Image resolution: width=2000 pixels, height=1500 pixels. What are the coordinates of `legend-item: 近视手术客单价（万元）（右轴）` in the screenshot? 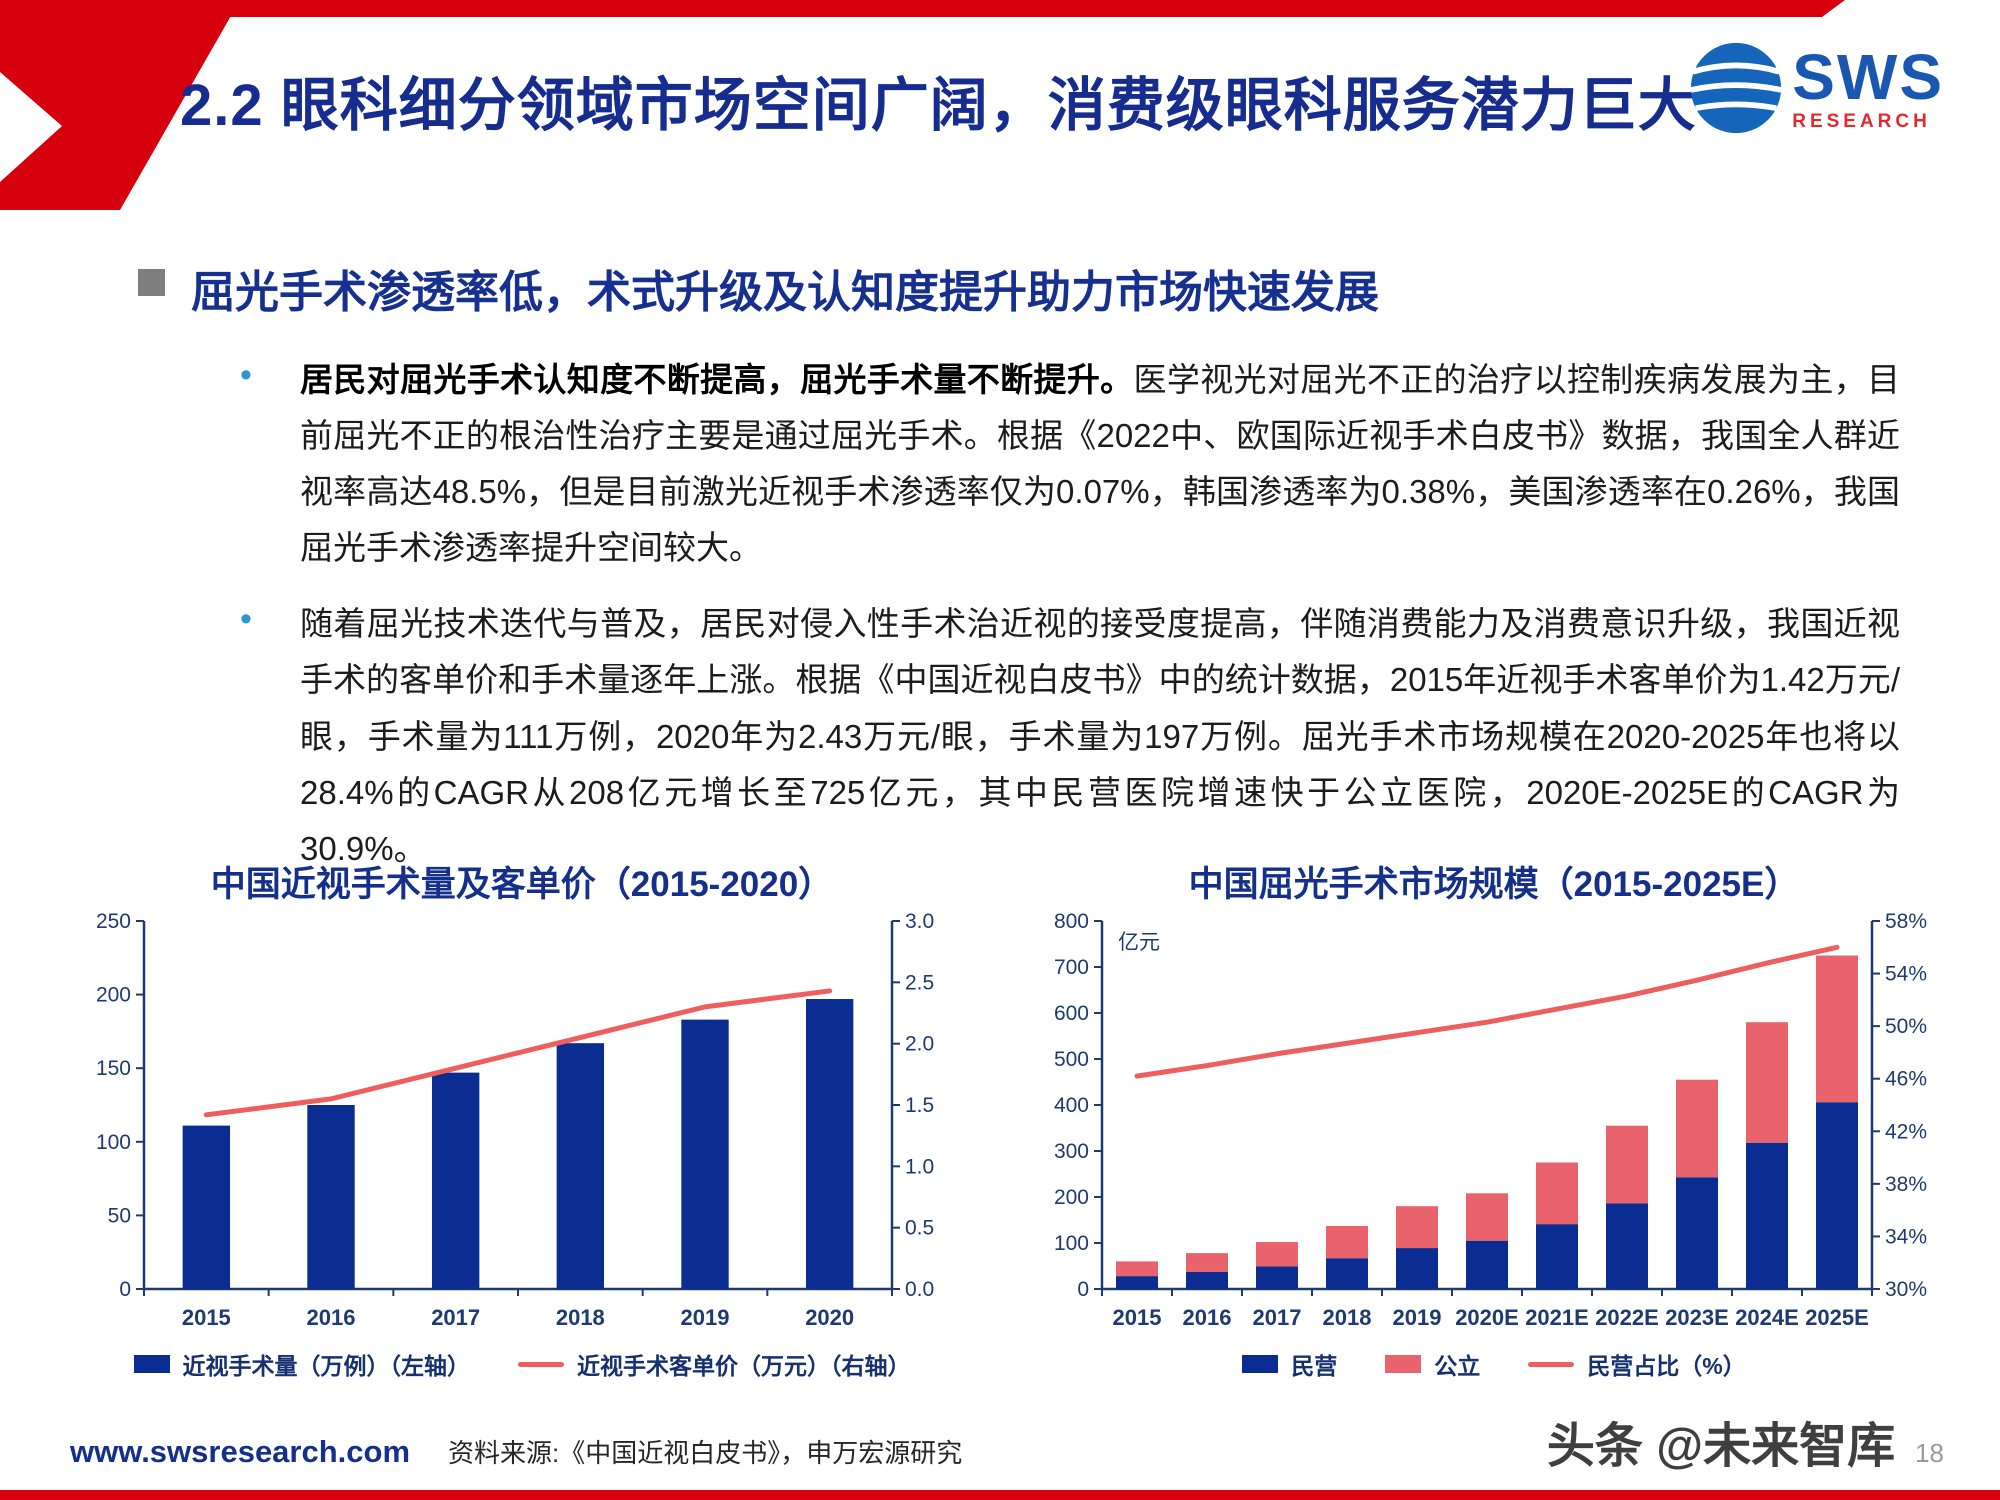 It's located at (714, 1364).